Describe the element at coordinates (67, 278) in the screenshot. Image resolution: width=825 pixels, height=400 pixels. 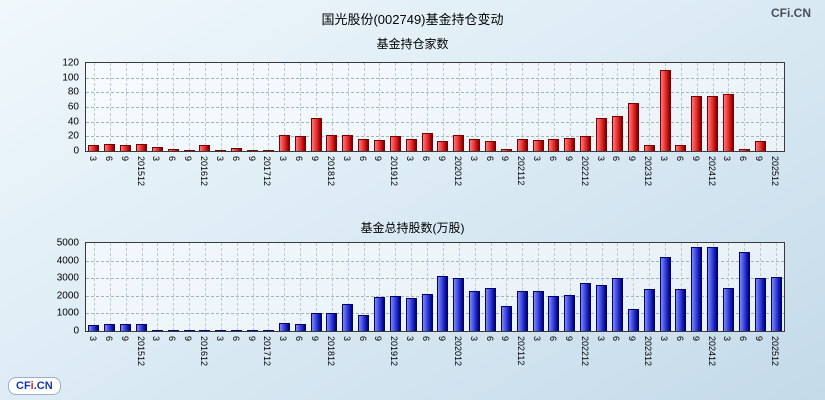
I see `y-tick-label: 3000` at that location.